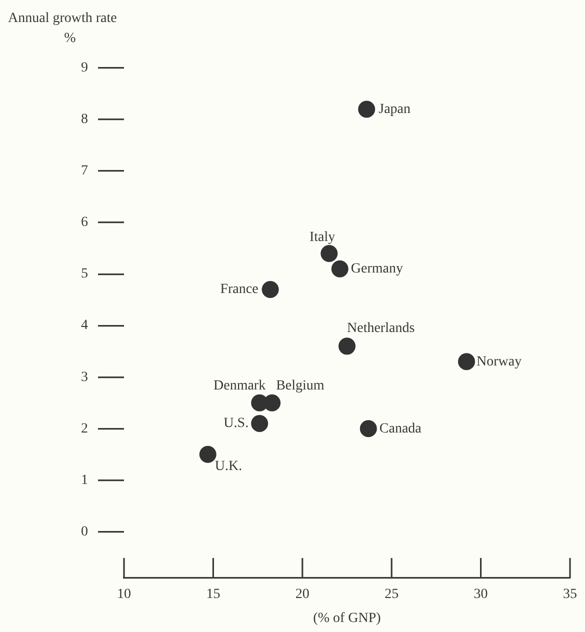 The height and width of the screenshot is (632, 585). Describe the element at coordinates (347, 618) in the screenshot. I see `x-axis-title: (% of GNP)` at that location.